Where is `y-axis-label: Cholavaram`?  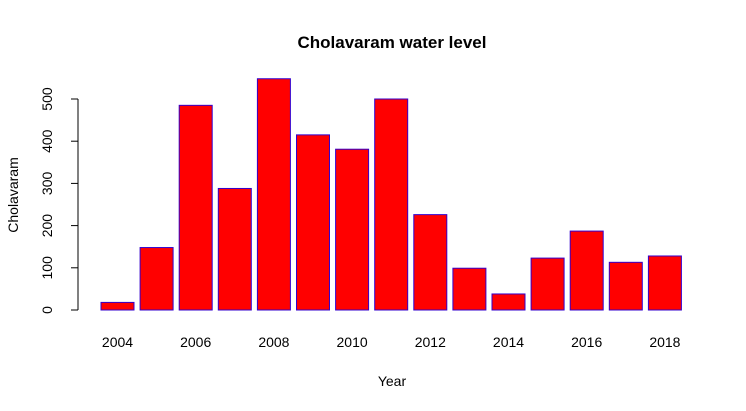
y-axis-label: Cholavaram is located at coordinates (13, 194).